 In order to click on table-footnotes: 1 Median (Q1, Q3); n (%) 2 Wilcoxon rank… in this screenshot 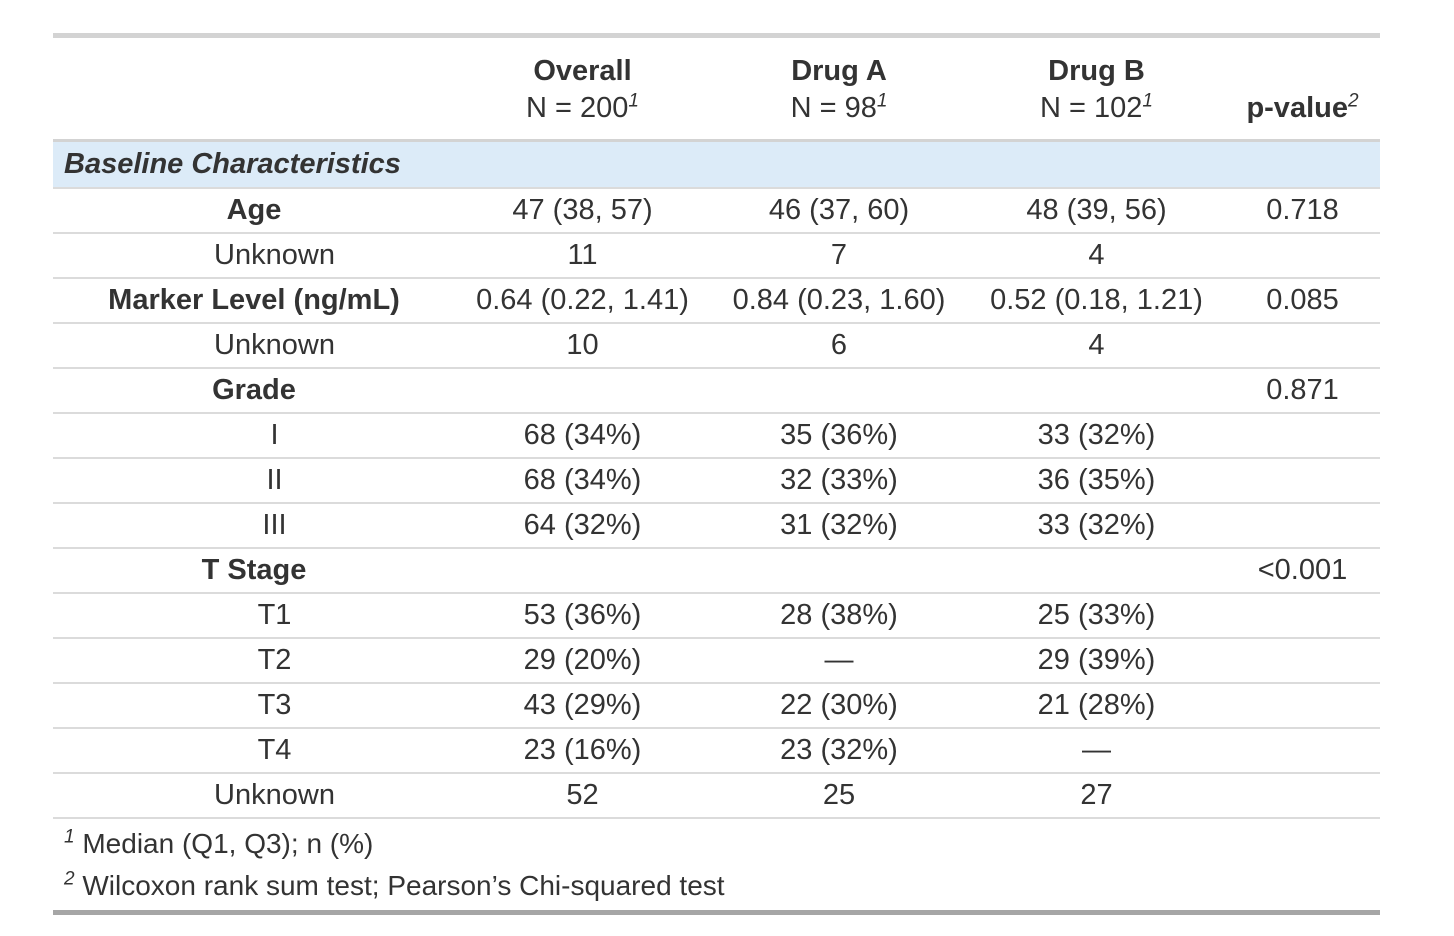, I will do `click(716, 865)`.